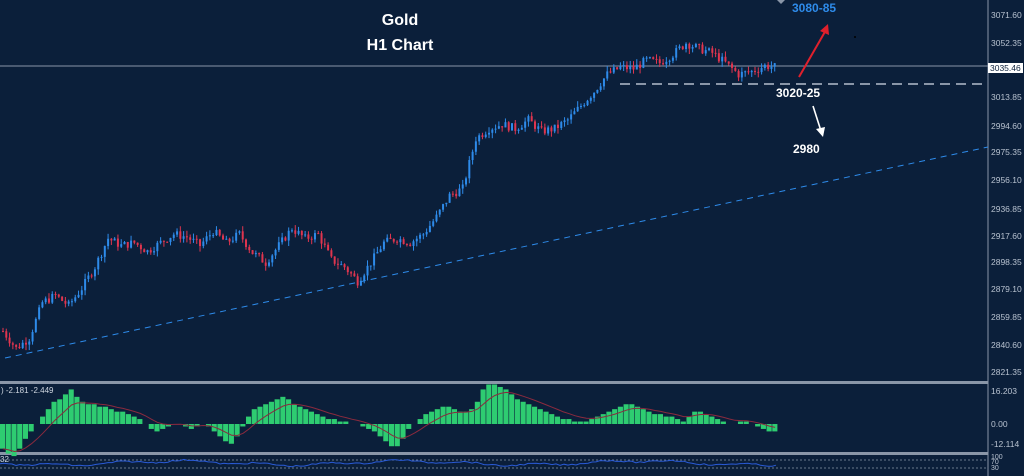  What do you see at coordinates (1006, 97) in the screenshot?
I see `price-tick: 3013.85` at bounding box center [1006, 97].